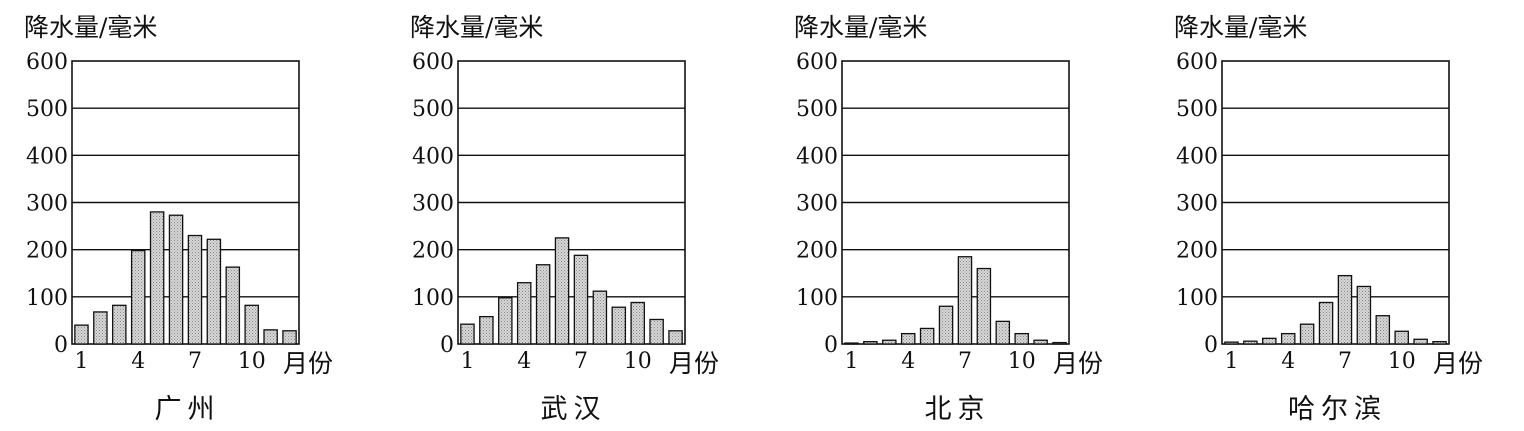 The width and height of the screenshot is (1524, 431). What do you see at coordinates (958, 409) in the screenshot?
I see `chart-title: 北京` at bounding box center [958, 409].